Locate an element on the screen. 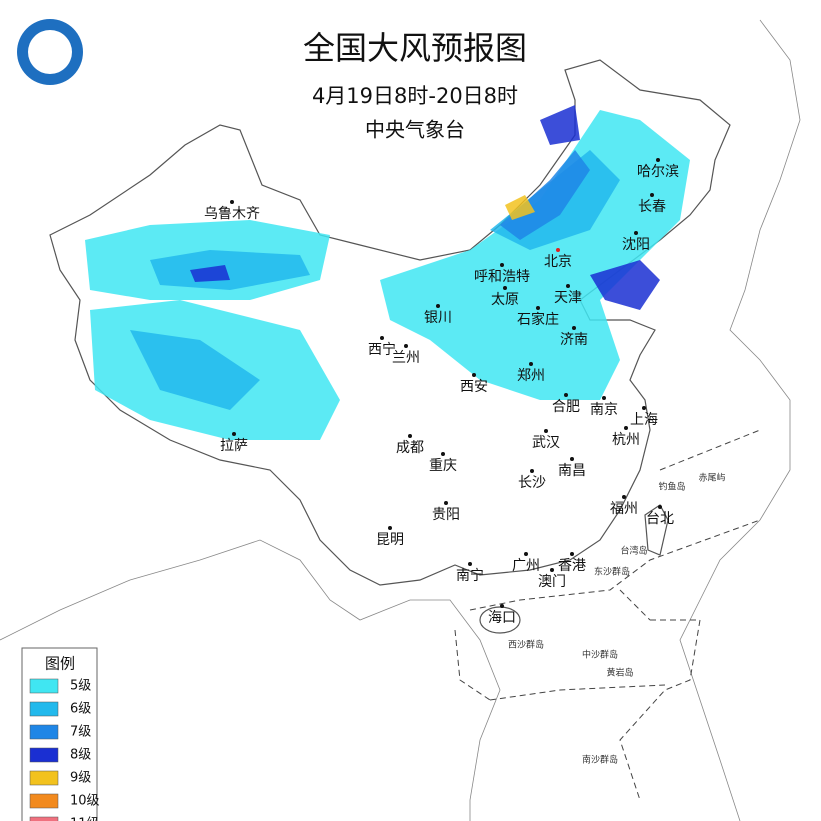  issuer: 中央气象台 is located at coordinates (415, 130).